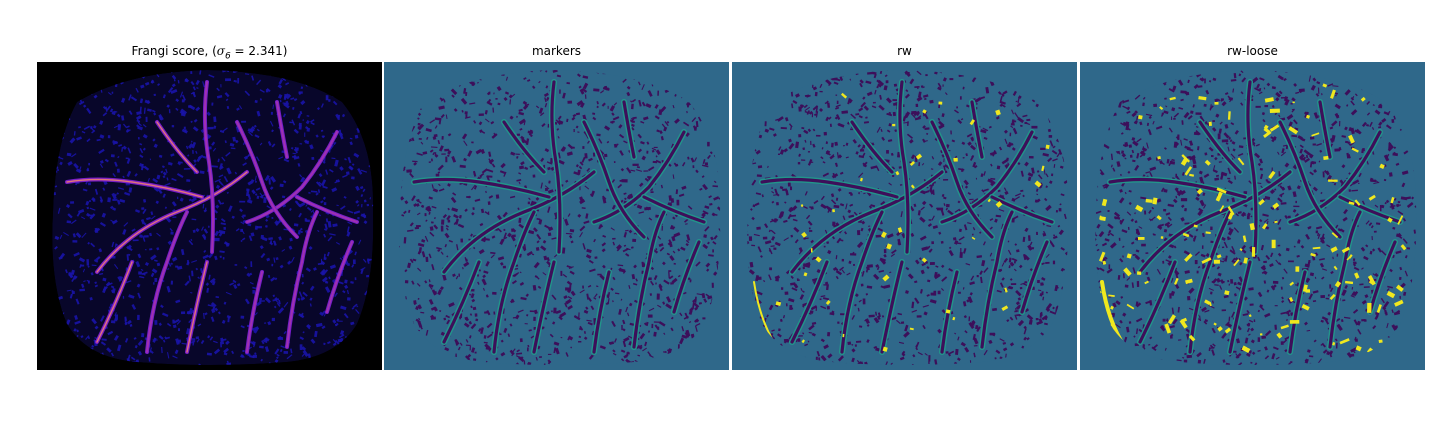 Image resolution: width=1440 pixels, height=432 pixels. Describe the element at coordinates (228, 56) in the screenshot. I see `frangi-title-subscript: 6` at that location.